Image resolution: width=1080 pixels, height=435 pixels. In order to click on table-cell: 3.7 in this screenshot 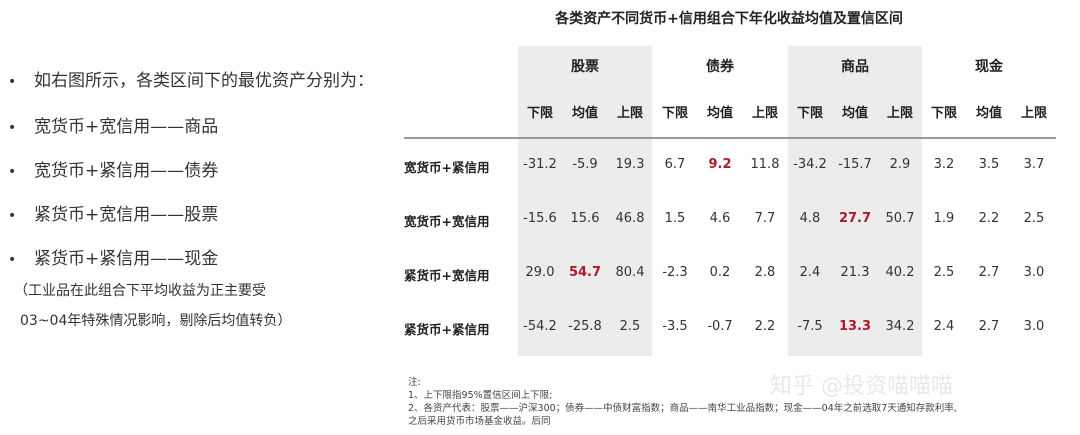, I will do `click(1034, 164)`.